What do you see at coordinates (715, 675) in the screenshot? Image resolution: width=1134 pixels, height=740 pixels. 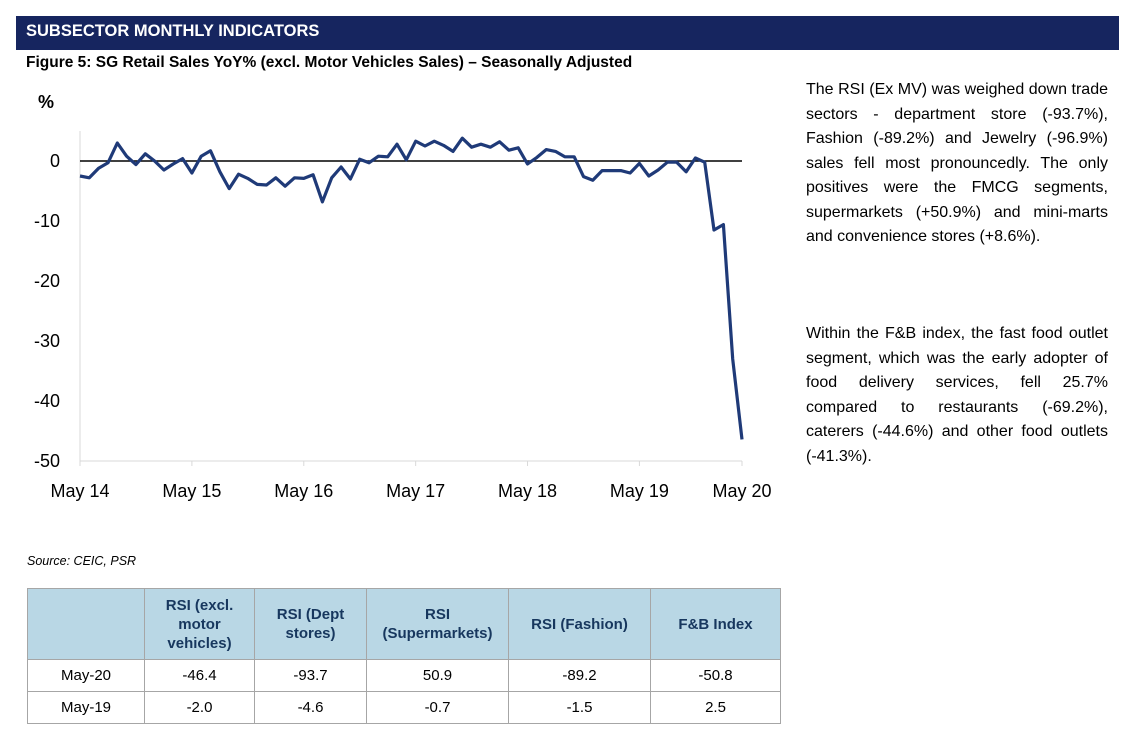 I see `table-cell: -50.8` at bounding box center [715, 675].